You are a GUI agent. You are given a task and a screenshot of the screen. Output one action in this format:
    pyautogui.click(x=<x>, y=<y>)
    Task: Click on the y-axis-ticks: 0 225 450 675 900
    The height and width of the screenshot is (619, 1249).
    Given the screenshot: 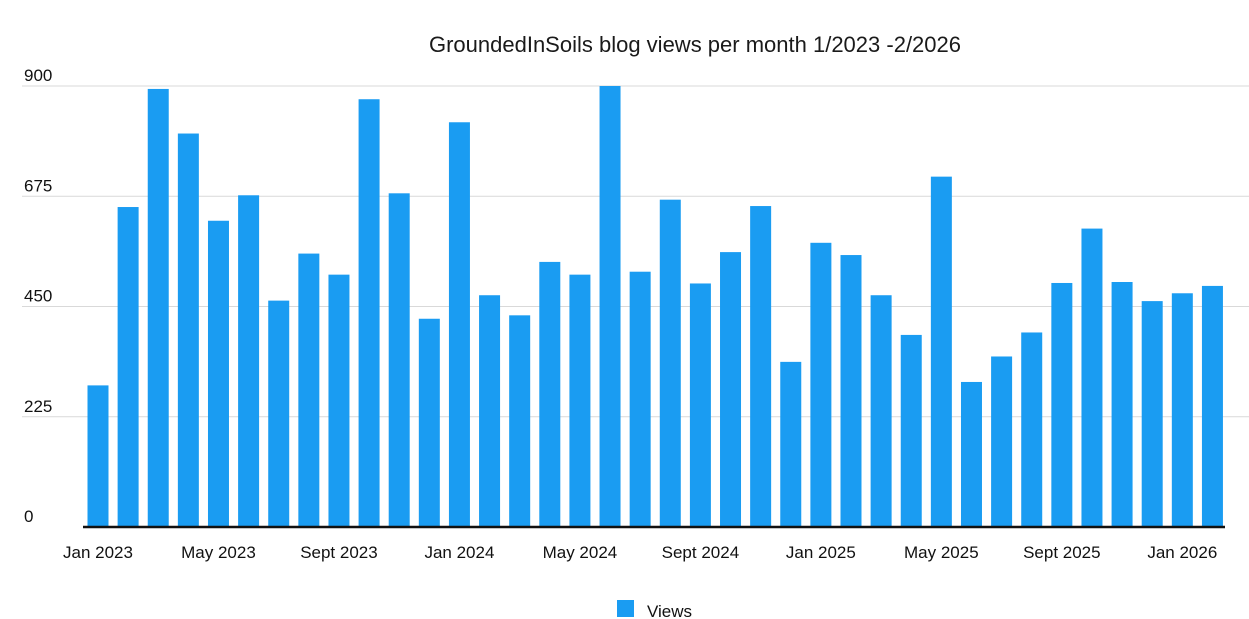 What is the action you would take?
    pyautogui.click(x=38, y=296)
    